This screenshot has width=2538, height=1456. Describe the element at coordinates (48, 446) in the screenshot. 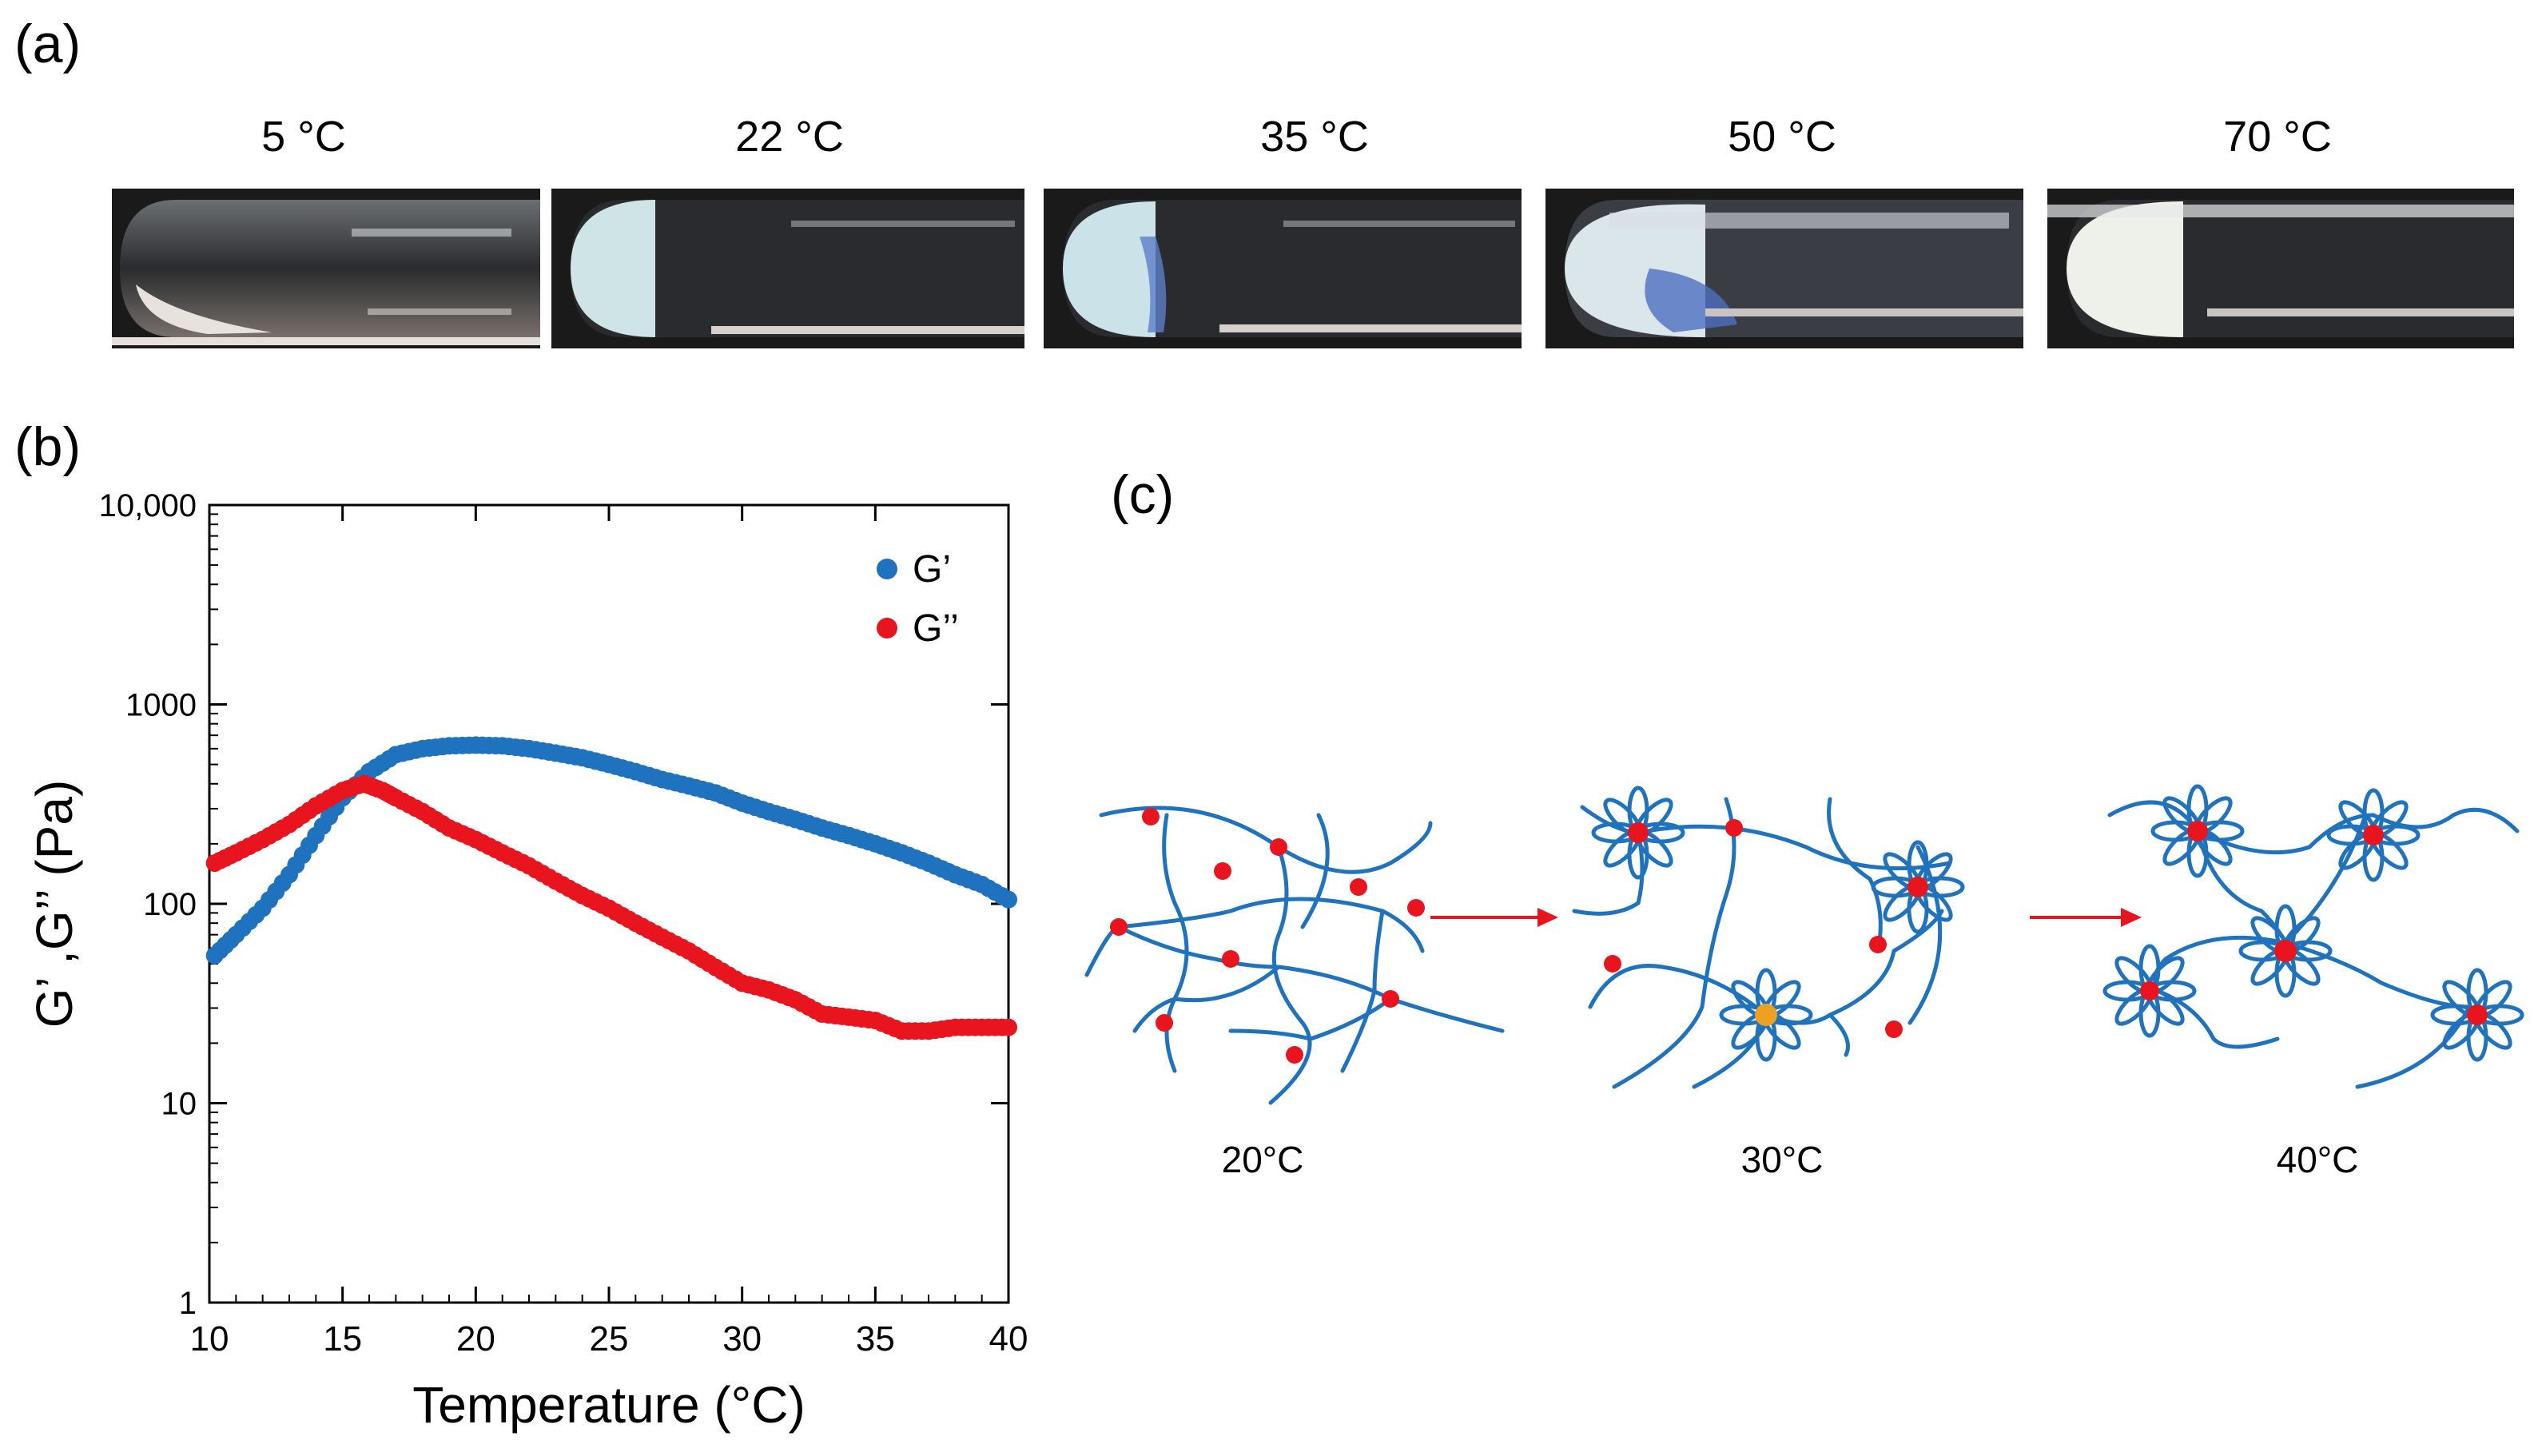

I see `panel-label-b: (b)` at that location.